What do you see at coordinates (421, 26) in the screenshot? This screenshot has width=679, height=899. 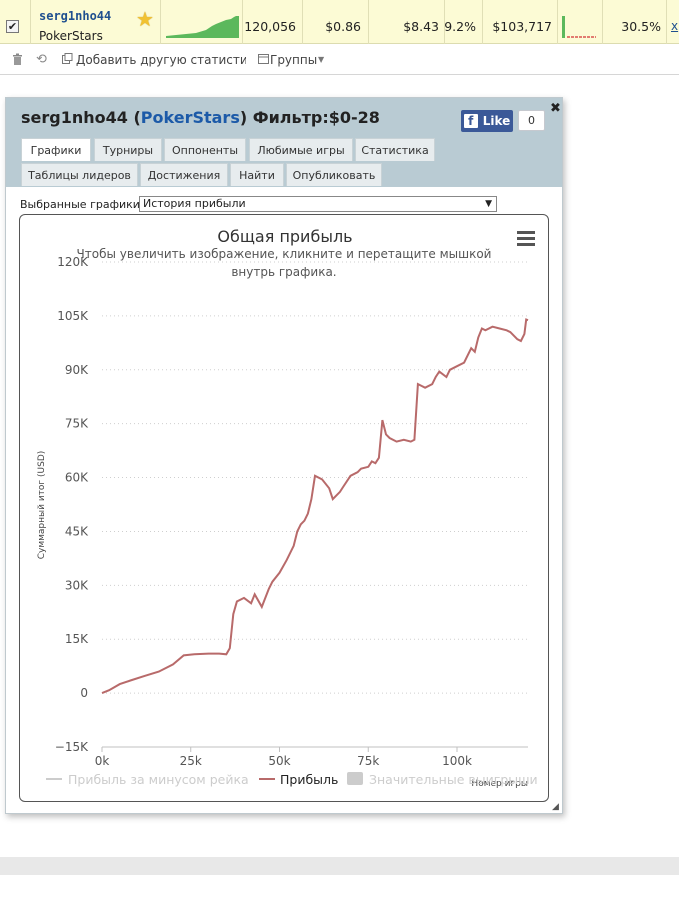 I see `stake-value: $8.43` at bounding box center [421, 26].